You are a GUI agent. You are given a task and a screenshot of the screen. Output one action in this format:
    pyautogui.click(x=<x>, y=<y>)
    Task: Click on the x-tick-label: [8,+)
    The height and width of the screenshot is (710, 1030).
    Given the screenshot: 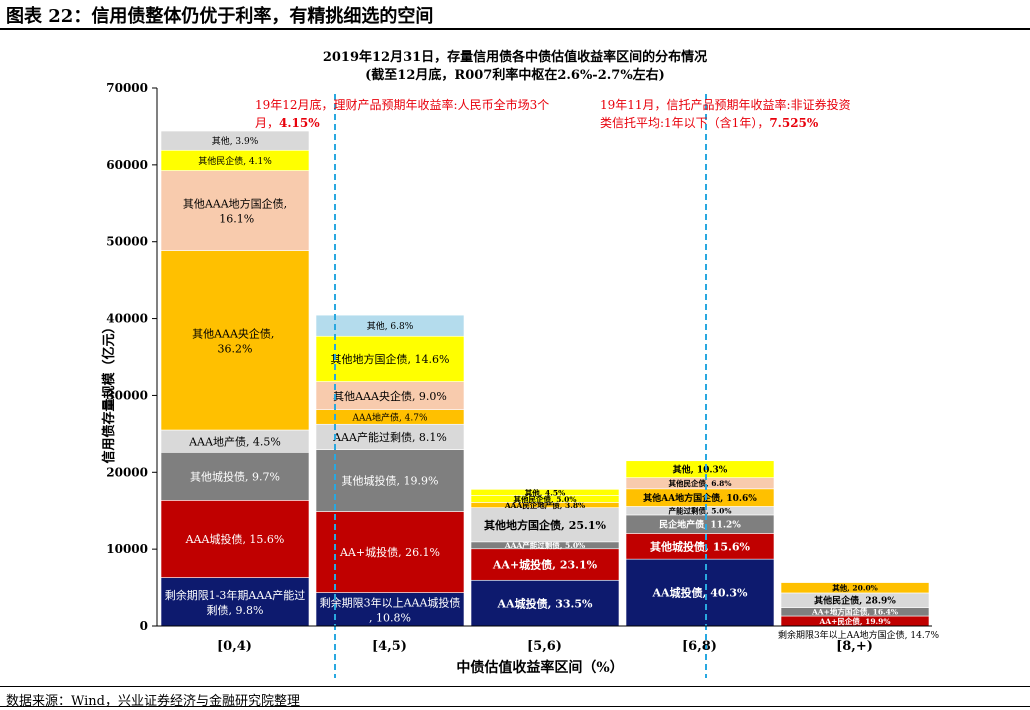 What is the action you would take?
    pyautogui.click(x=854, y=646)
    